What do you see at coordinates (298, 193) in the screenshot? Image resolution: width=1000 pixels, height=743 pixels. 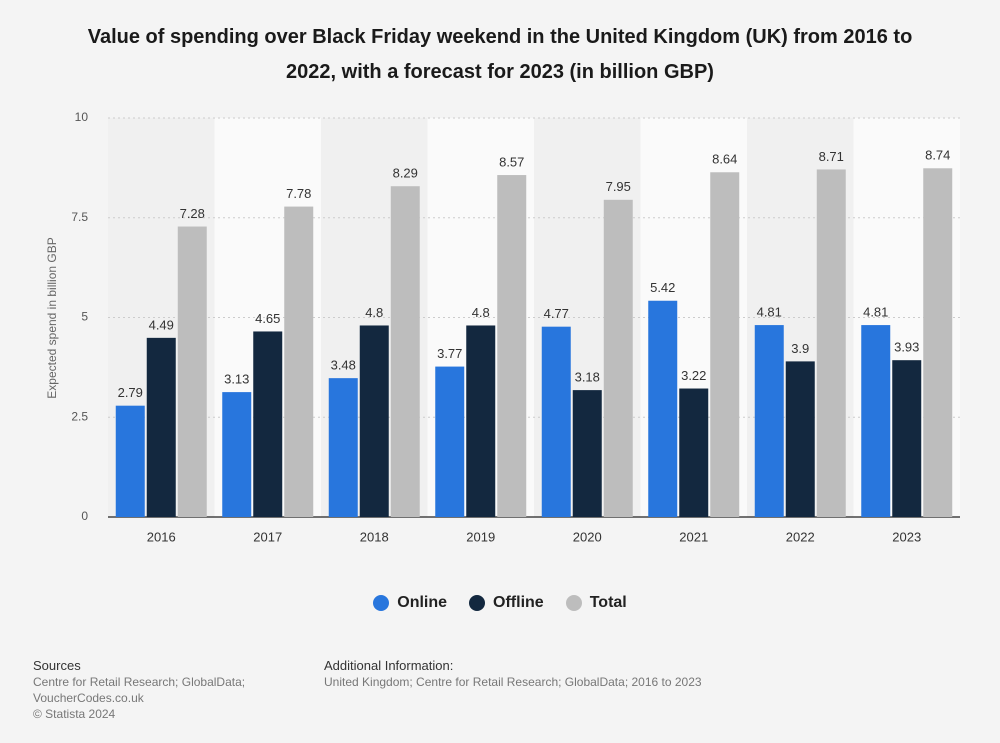 I see `value-label: 7.78` at bounding box center [298, 193].